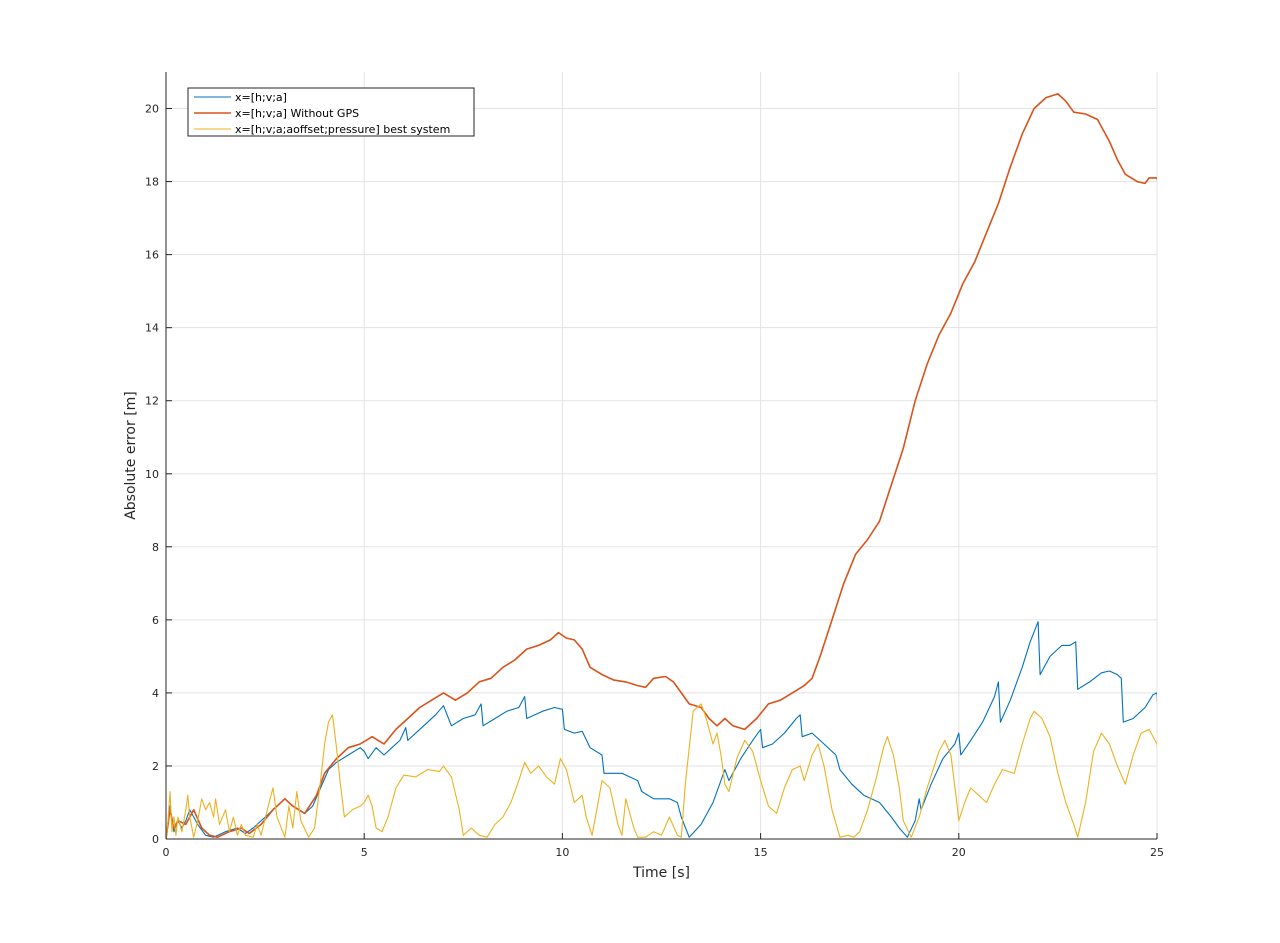  Describe the element at coordinates (152, 401) in the screenshot. I see `y-tick-label: 12` at that location.